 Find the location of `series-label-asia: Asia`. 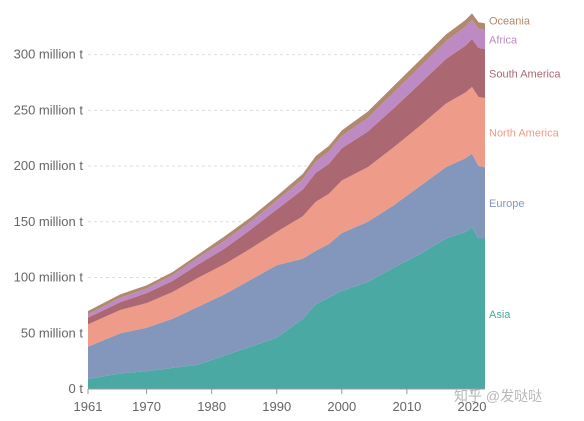

series-label-asia: Asia is located at coordinates (500, 315).